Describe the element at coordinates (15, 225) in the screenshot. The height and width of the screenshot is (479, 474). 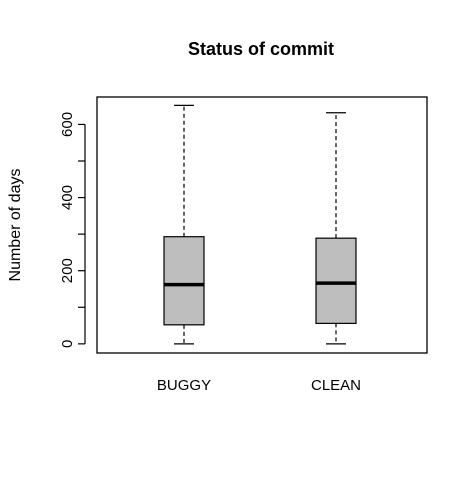
I see `y-axis-label: Number of days` at that location.